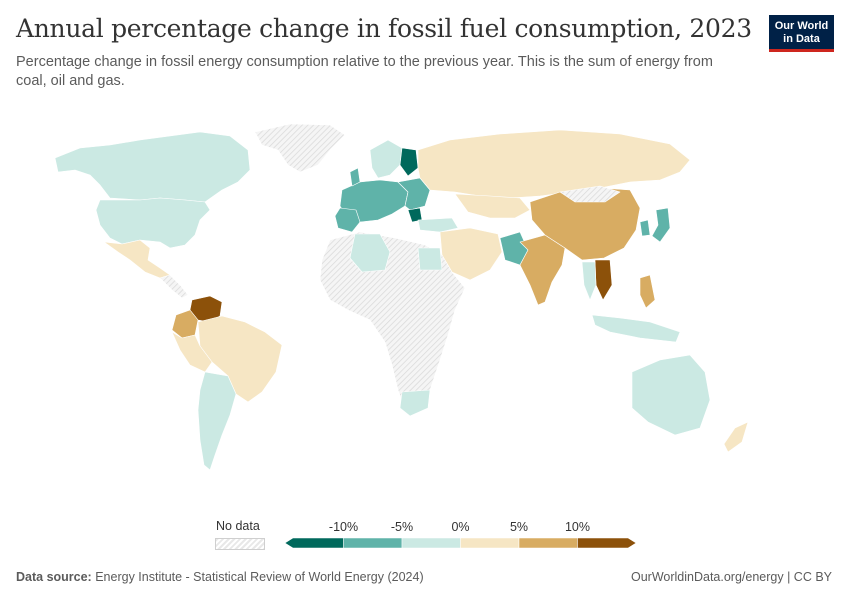 This screenshot has height=600, width=850. What do you see at coordinates (519, 527) in the screenshot?
I see `legend-tick-label-3: 5%` at bounding box center [519, 527].